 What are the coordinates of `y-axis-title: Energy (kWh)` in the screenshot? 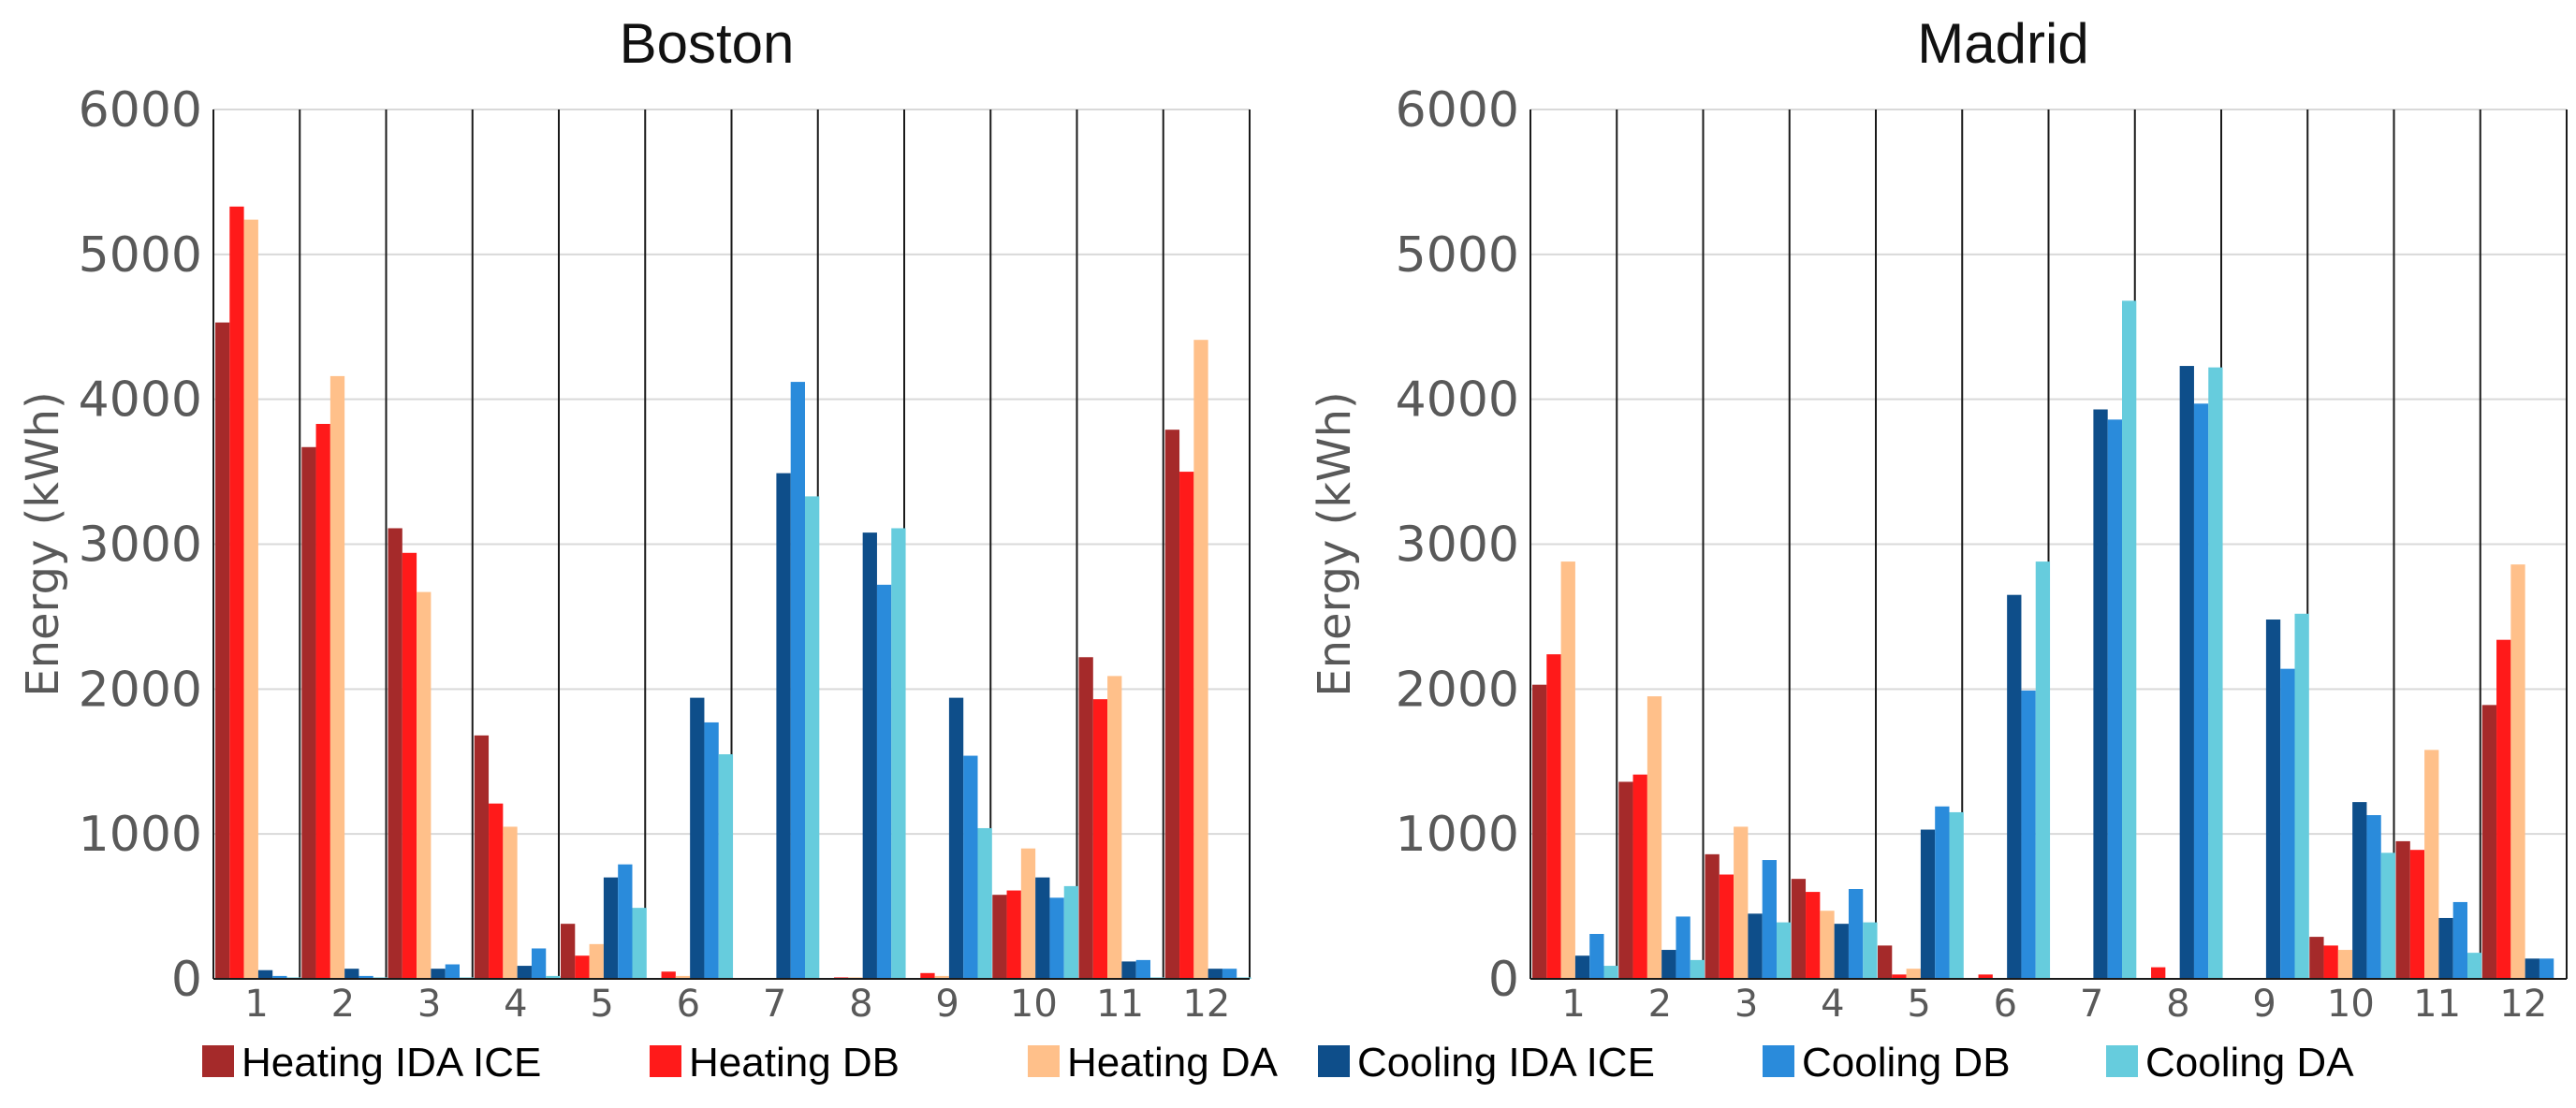 It's located at (1335, 543).